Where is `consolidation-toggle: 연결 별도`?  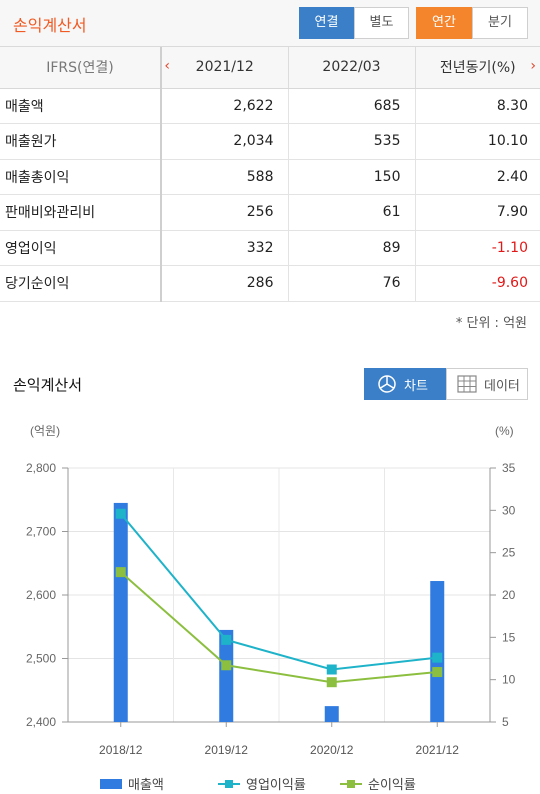 consolidation-toggle: 연결 별도 is located at coordinates (354, 23).